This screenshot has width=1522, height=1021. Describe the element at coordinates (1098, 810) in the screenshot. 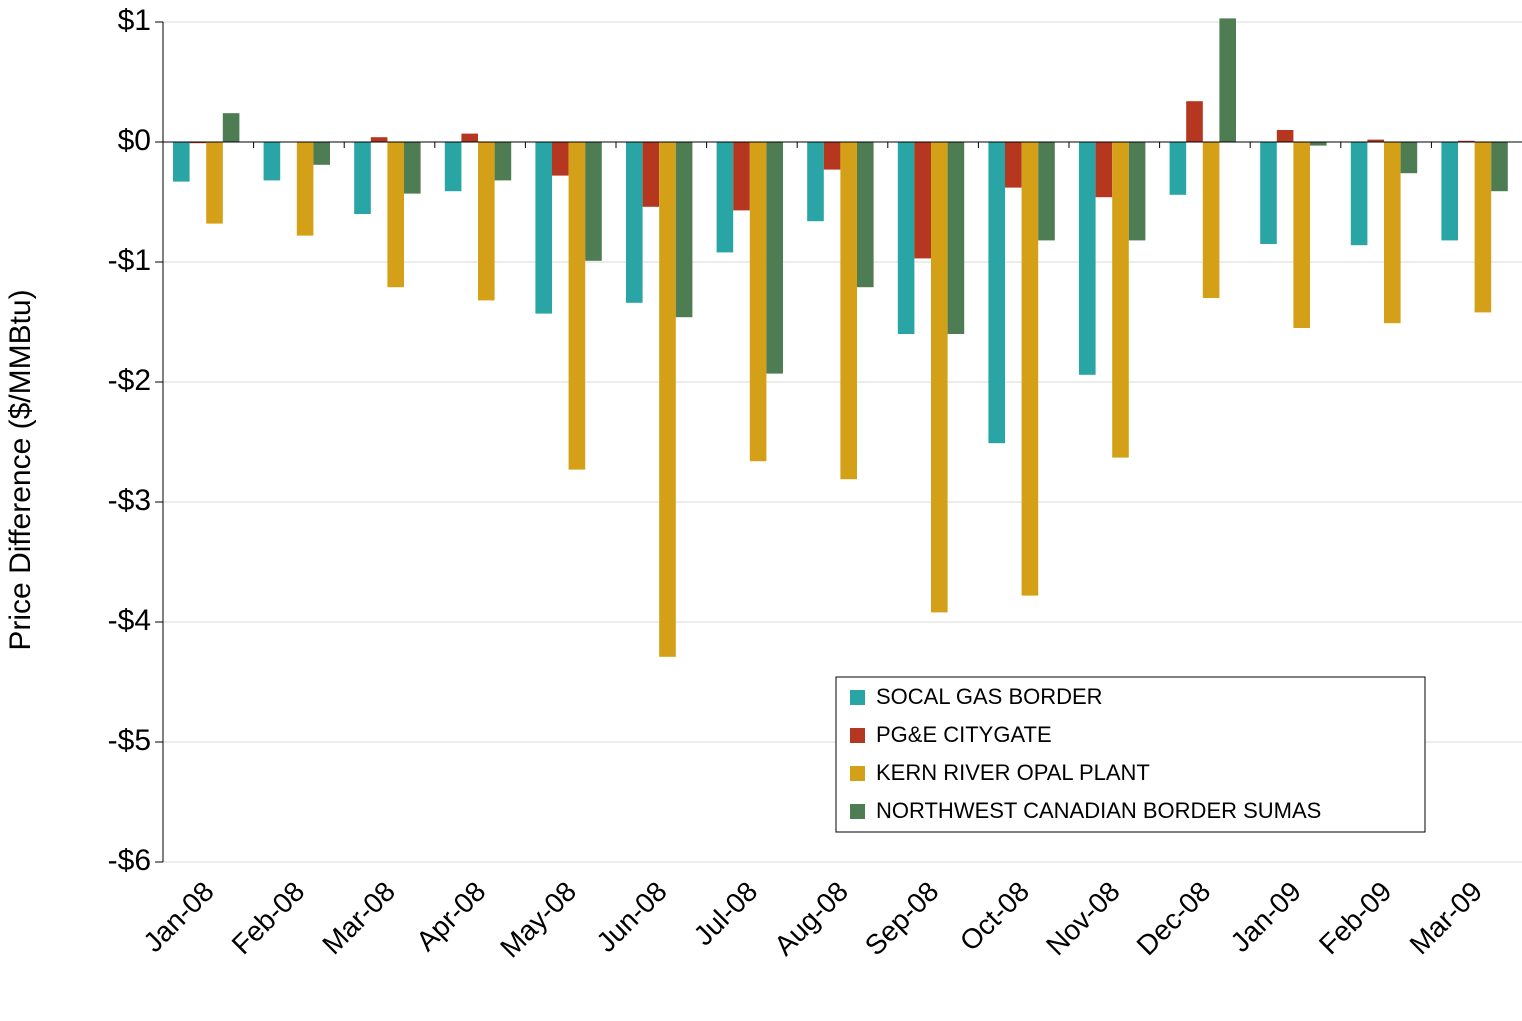

I see `legend-label: NORTHWEST CANADIAN BORDER SUMAS` at that location.